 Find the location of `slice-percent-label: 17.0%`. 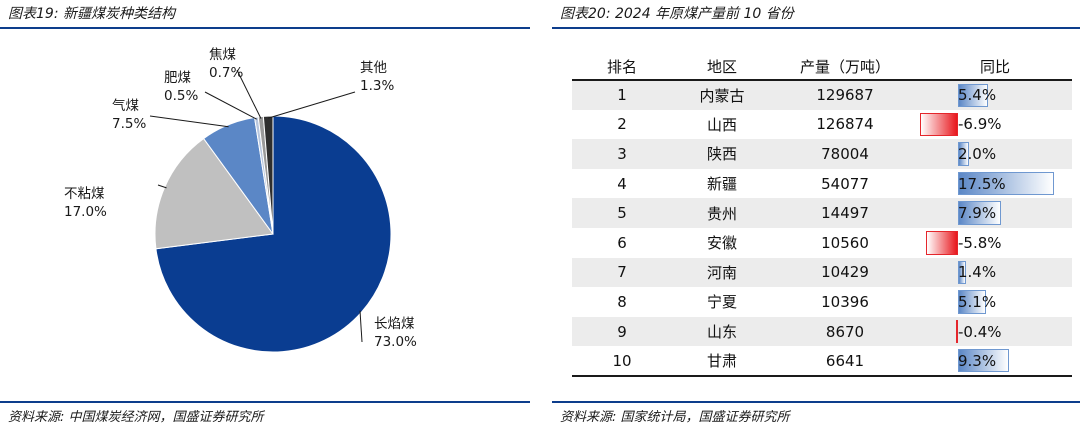

slice-percent-label: 17.0% is located at coordinates (85, 212).